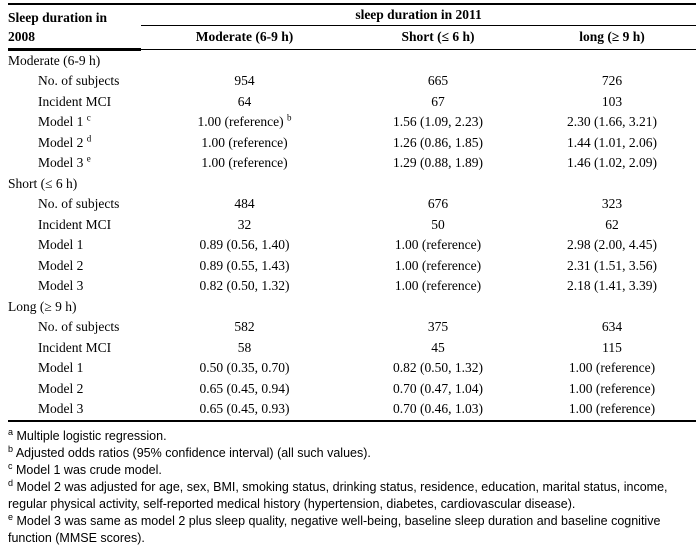 This screenshot has height=547, width=696. Describe the element at coordinates (43, 183) in the screenshot. I see `group-label: Short (≤ 6 h)` at that location.